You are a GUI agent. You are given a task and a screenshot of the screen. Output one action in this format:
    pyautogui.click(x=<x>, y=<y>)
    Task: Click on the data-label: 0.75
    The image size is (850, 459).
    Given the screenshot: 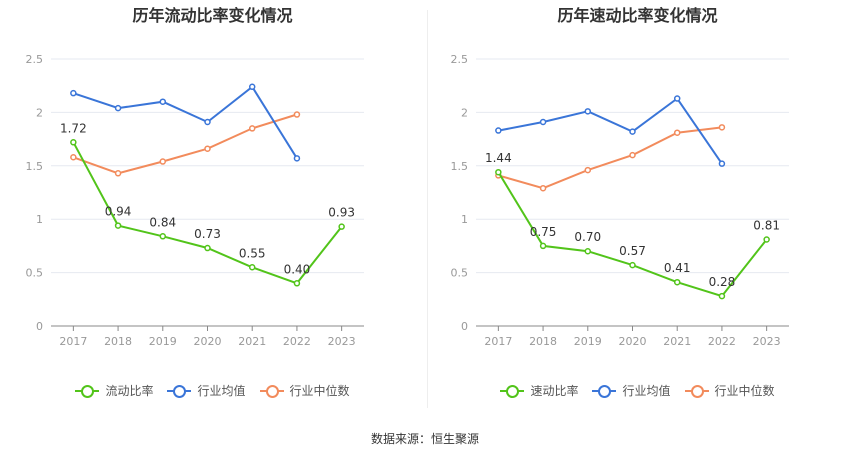 What is the action you would take?
    pyautogui.click(x=543, y=232)
    